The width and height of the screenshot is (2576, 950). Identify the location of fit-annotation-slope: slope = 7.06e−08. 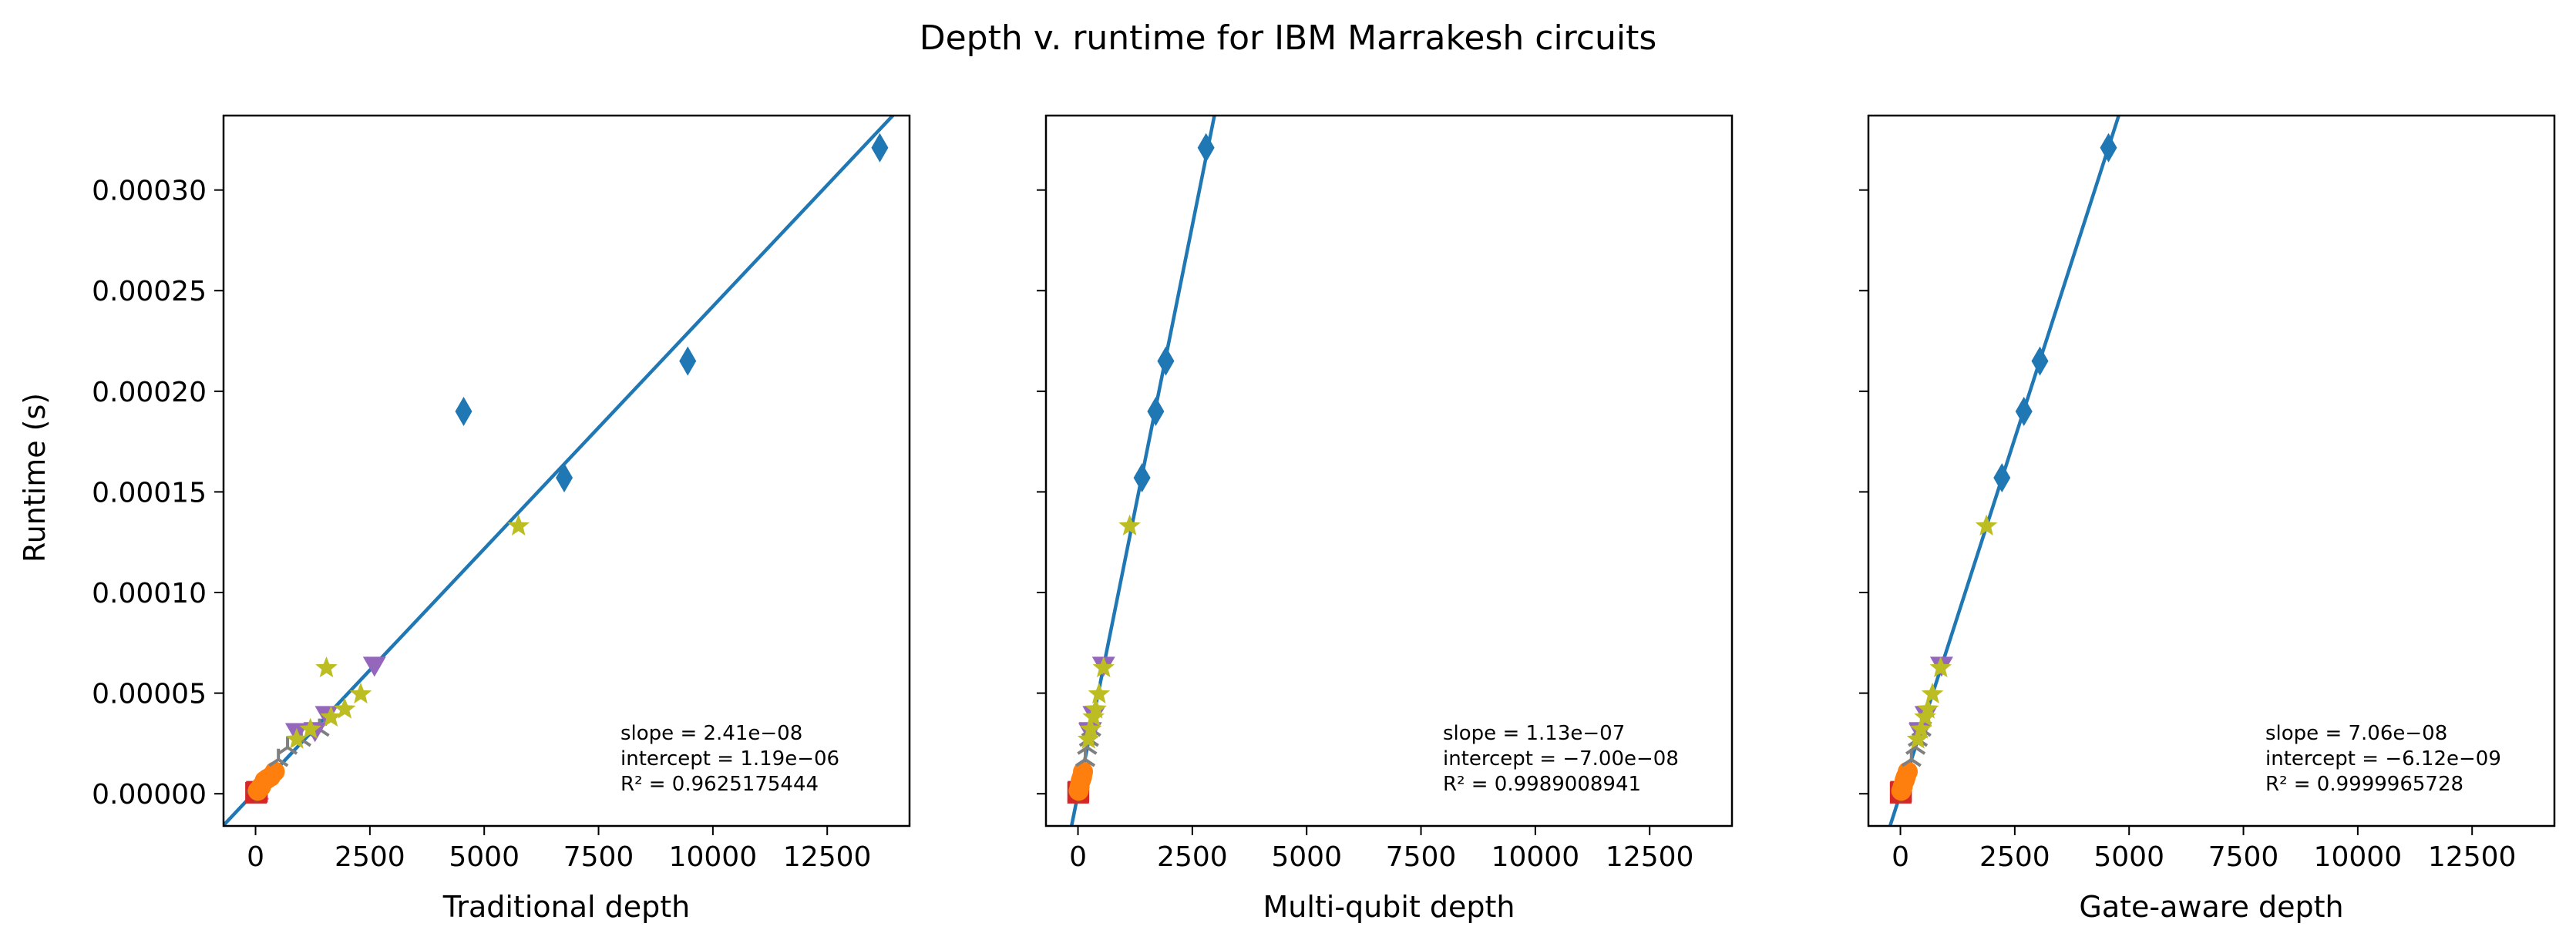
(2356, 733).